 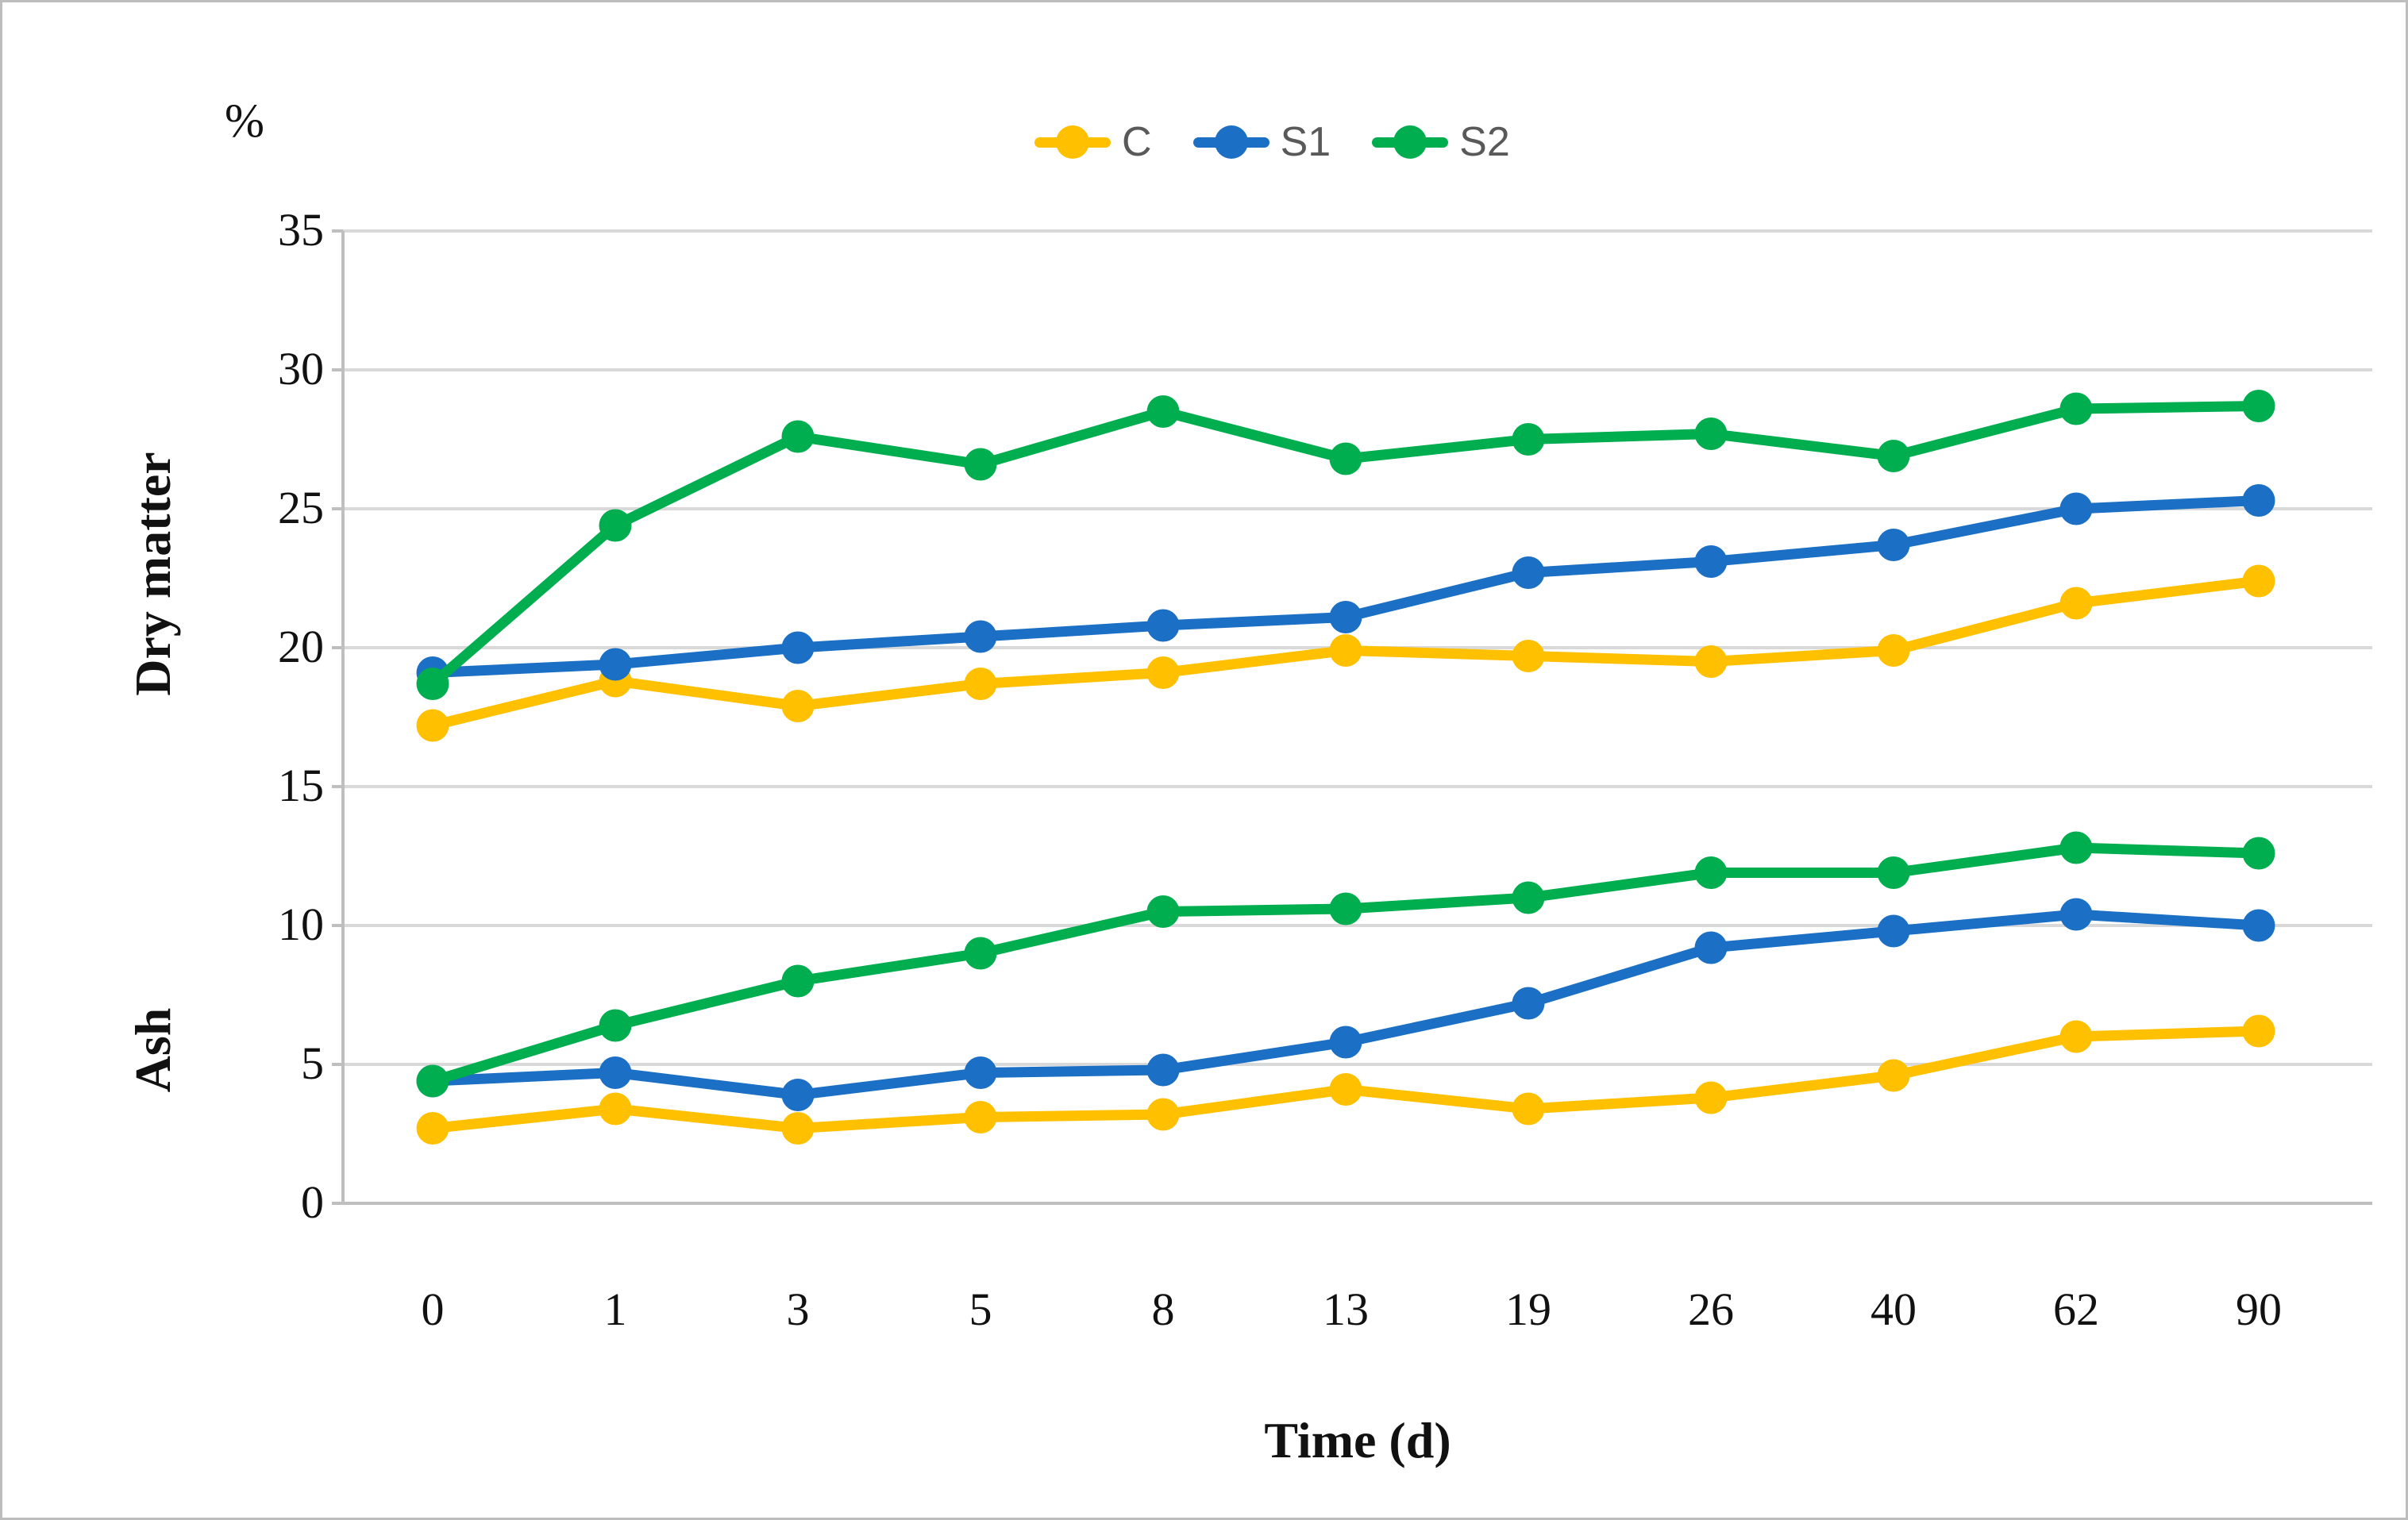 I want to click on x-tick-label-26: 26, so click(x=1711, y=1309).